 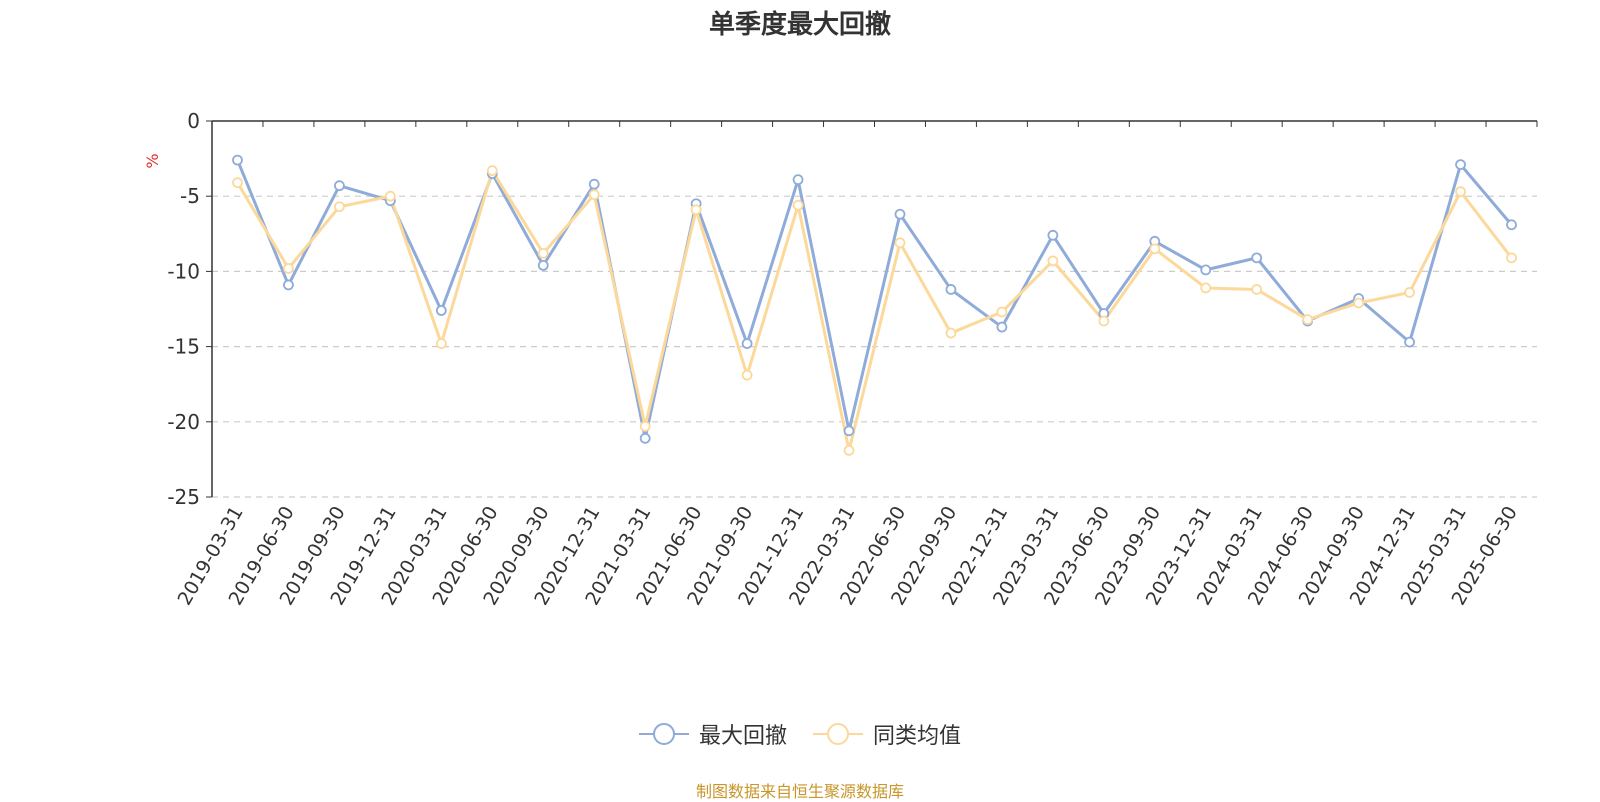 I want to click on legend-marker-series1, so click(x=663, y=734).